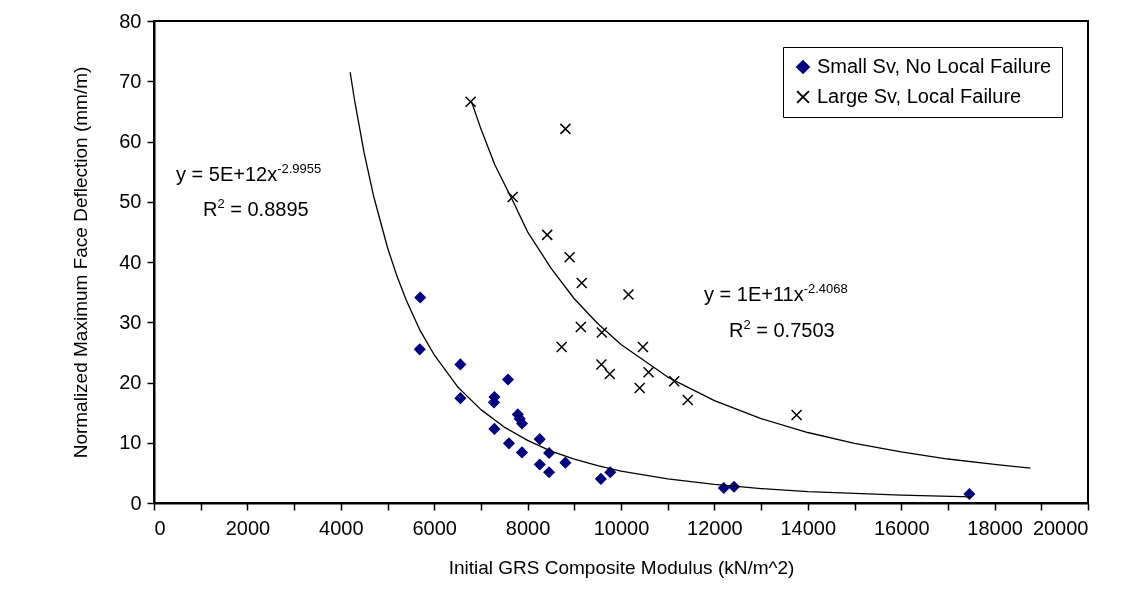 This screenshot has height=611, width=1135. What do you see at coordinates (81, 262) in the screenshot?
I see `y-axis-title: Normalized Maximum Face Deflection (mm/m)` at bounding box center [81, 262].